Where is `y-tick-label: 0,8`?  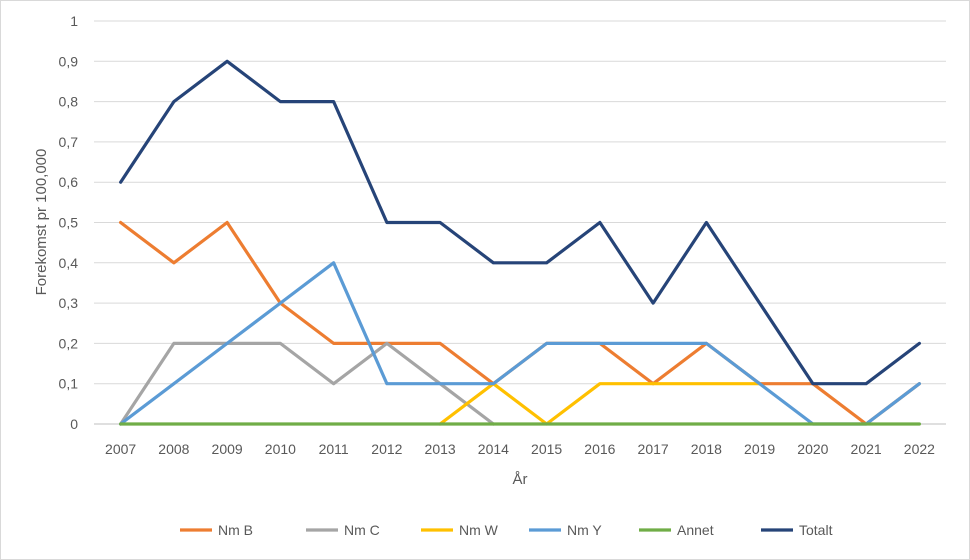 y-tick-label: 0,8 is located at coordinates (69, 102).